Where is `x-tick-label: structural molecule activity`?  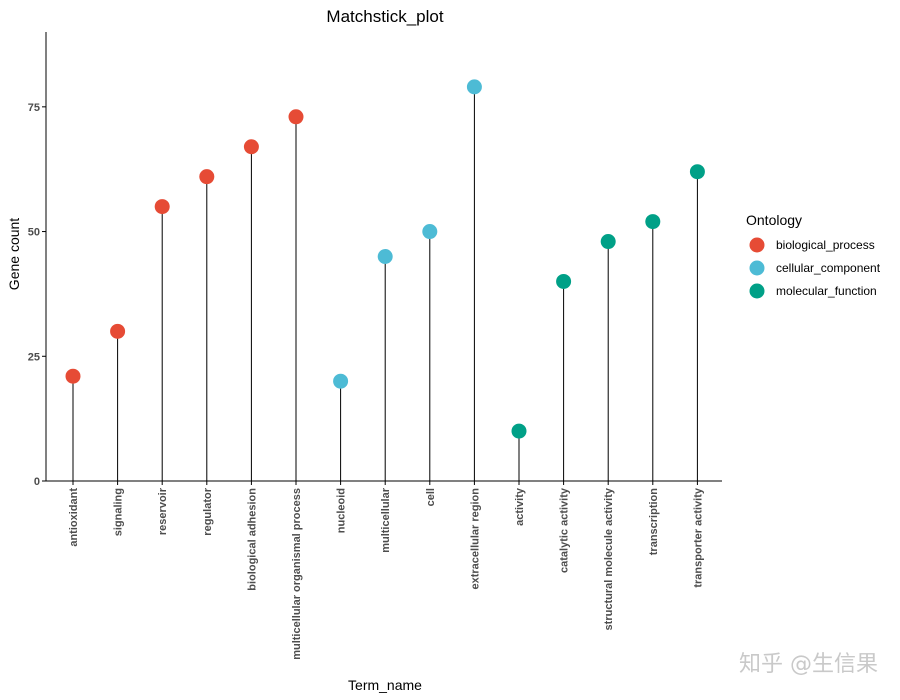 x-tick-label: structural molecule activity is located at coordinates (609, 558).